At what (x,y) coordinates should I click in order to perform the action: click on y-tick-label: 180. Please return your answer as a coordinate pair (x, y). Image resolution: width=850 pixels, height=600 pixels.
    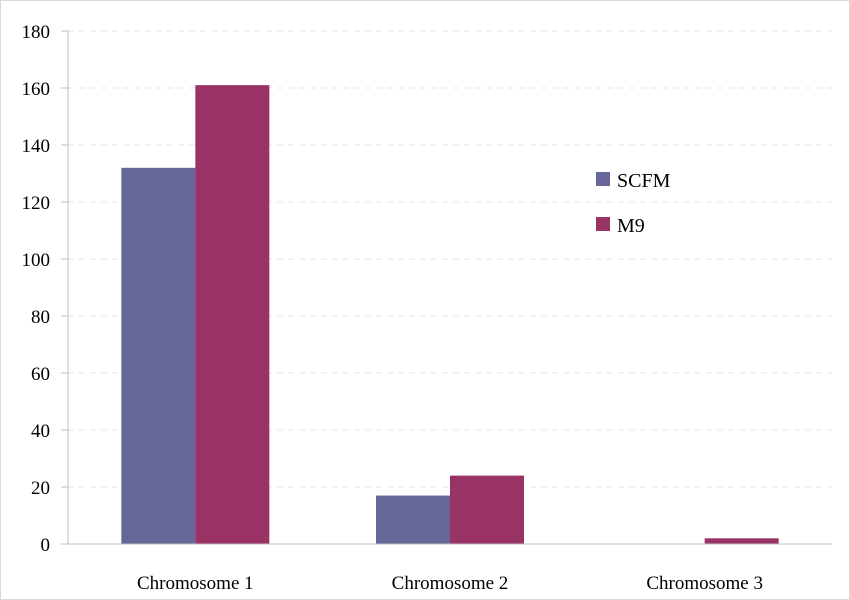
    Looking at the image, I should click on (36, 32).